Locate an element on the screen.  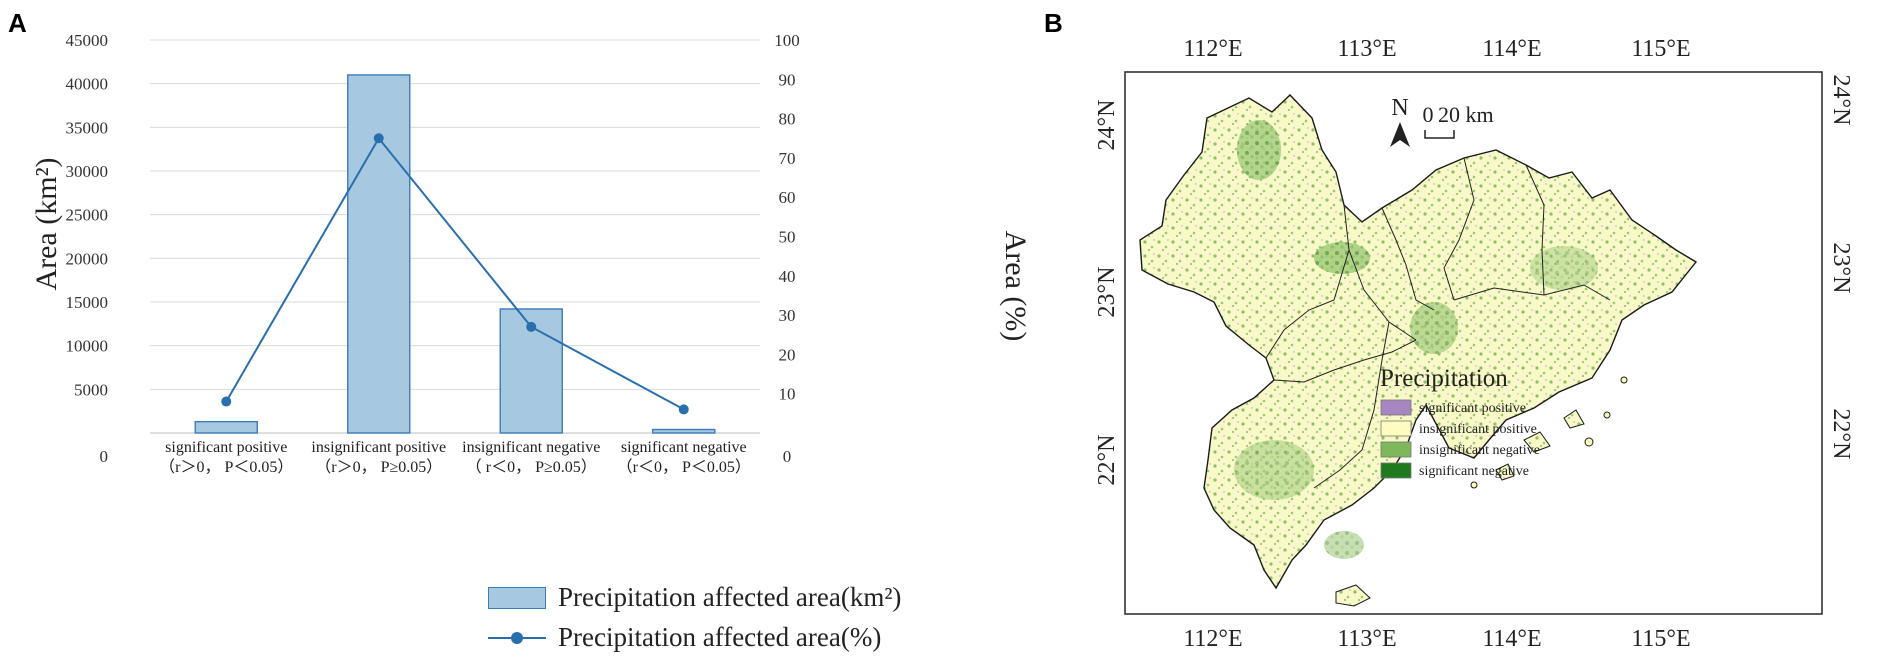
left-tick-label: 5000 is located at coordinates (91, 389).